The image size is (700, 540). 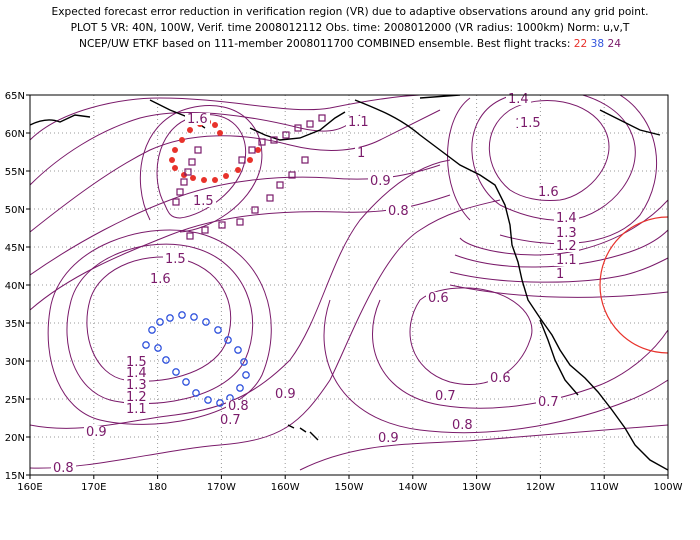 I want to click on contour-label: 1, so click(x=560, y=274).